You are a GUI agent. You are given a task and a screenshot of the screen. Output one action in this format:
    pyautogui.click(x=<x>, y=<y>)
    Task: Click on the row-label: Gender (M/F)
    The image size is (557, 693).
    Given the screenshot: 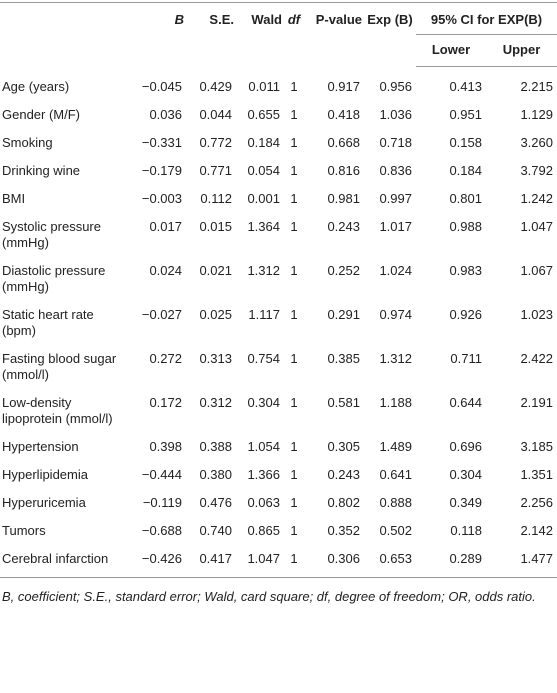 What is the action you would take?
    pyautogui.click(x=41, y=114)
    